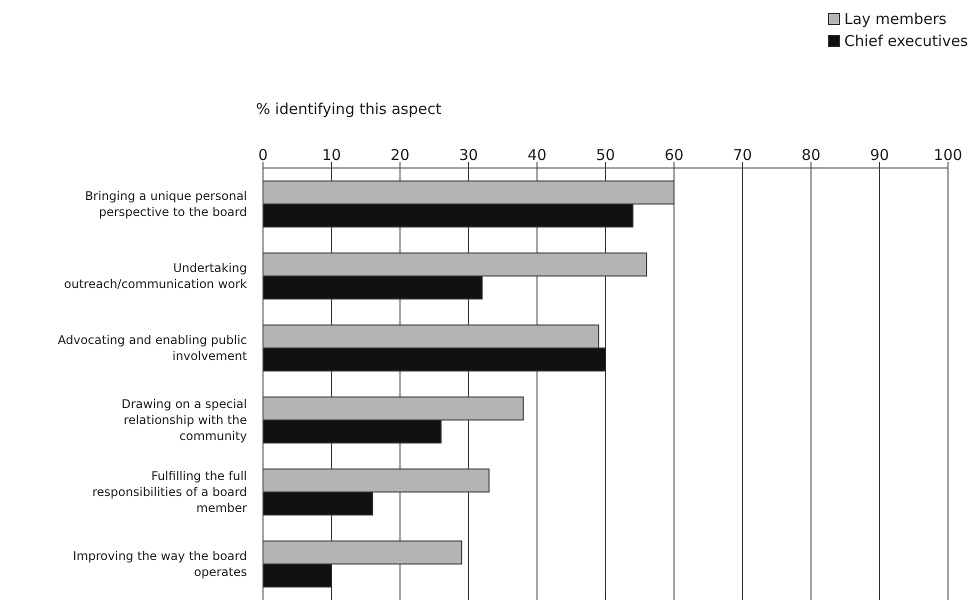 The height and width of the screenshot is (604, 968). I want to click on x-tick-label: 50, so click(606, 155).